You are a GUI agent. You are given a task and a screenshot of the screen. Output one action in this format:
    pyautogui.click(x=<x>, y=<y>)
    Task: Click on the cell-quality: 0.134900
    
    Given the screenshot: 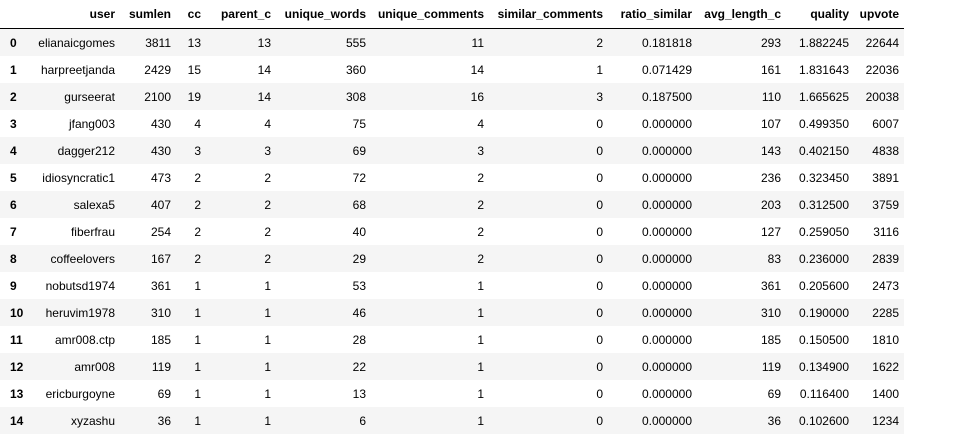 What is the action you would take?
    pyautogui.click(x=820, y=366)
    